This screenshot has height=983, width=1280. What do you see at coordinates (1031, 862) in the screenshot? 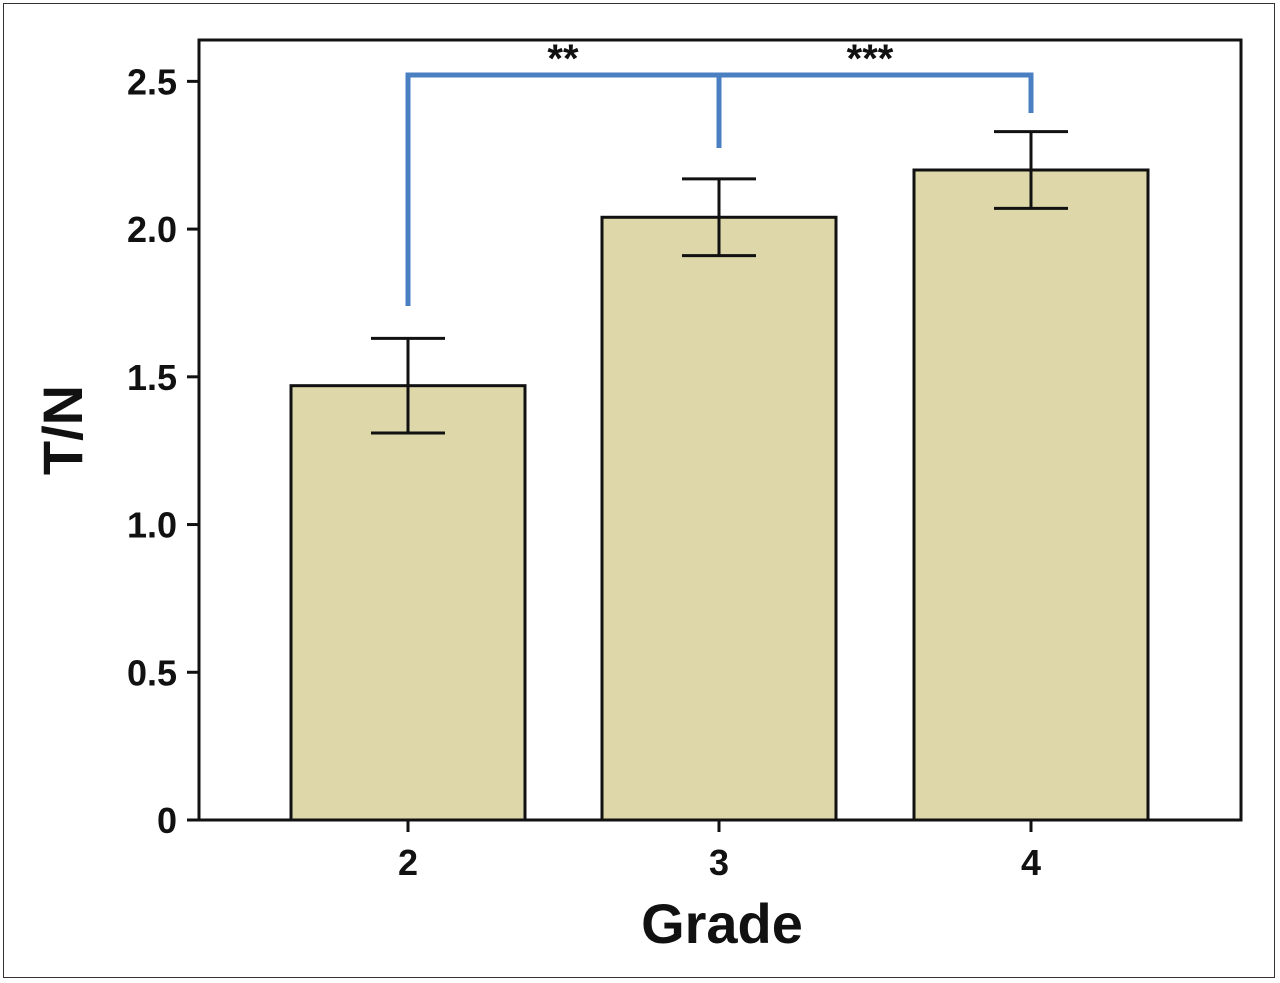
I see `x-tick-label: 4` at bounding box center [1031, 862].